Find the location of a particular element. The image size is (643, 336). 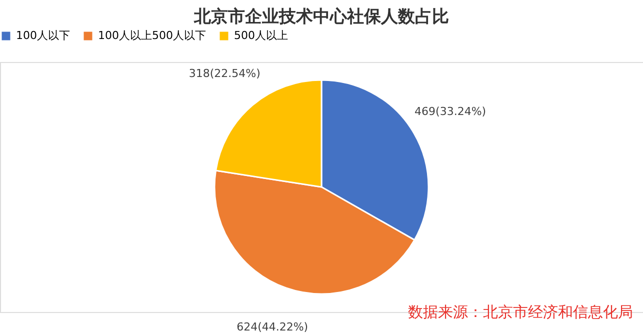

source-note: 数据来源：北京市经济和信息化局 is located at coordinates (520, 312).